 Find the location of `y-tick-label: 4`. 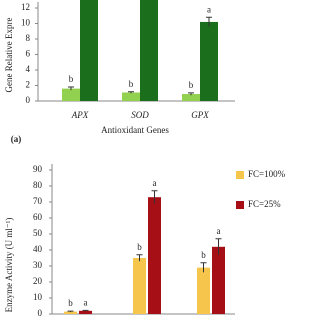

y-tick-label: 4 is located at coordinates (28, 69).